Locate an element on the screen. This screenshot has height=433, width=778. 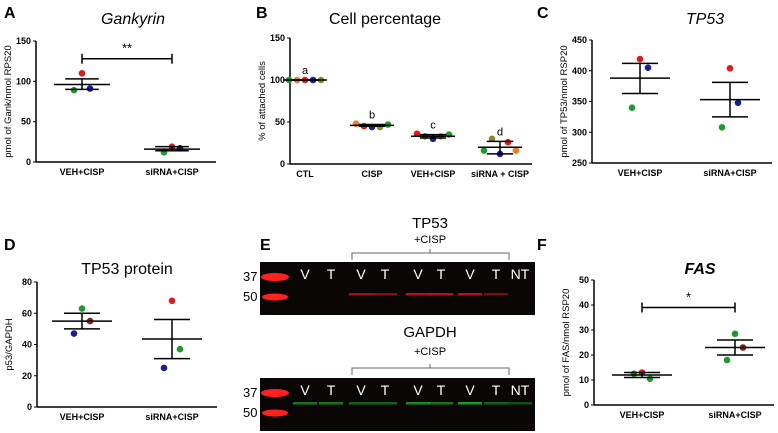
group-letter: c is located at coordinates (433, 126).